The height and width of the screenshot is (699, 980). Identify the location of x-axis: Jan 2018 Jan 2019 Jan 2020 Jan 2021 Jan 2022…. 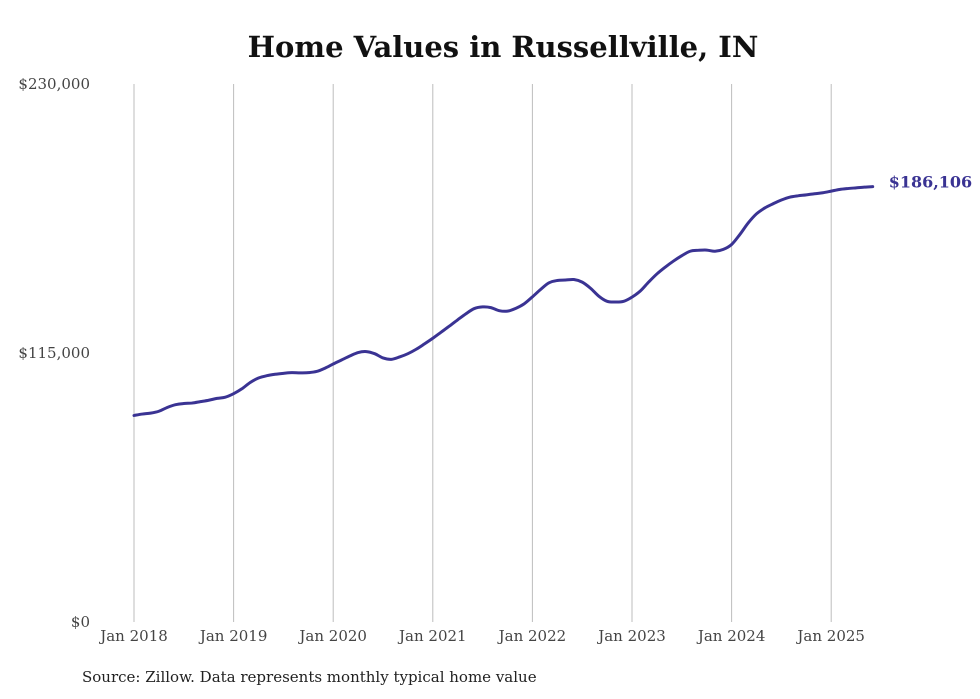
(481, 636).